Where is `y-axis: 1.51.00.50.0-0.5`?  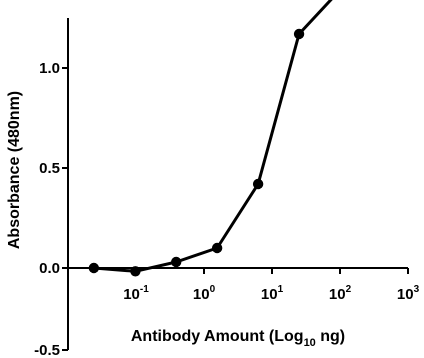 y-axis: 1.51.00.50.0-0.5 is located at coordinates (52, 188).